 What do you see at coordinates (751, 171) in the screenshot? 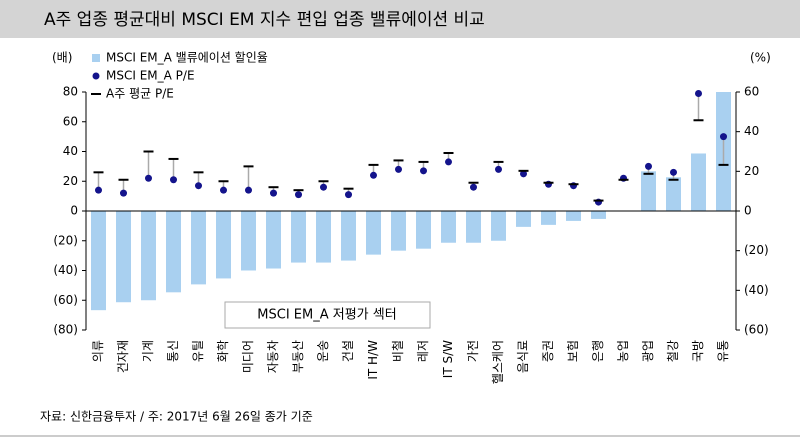
I see `y2-tick-label: 20` at bounding box center [751, 171].